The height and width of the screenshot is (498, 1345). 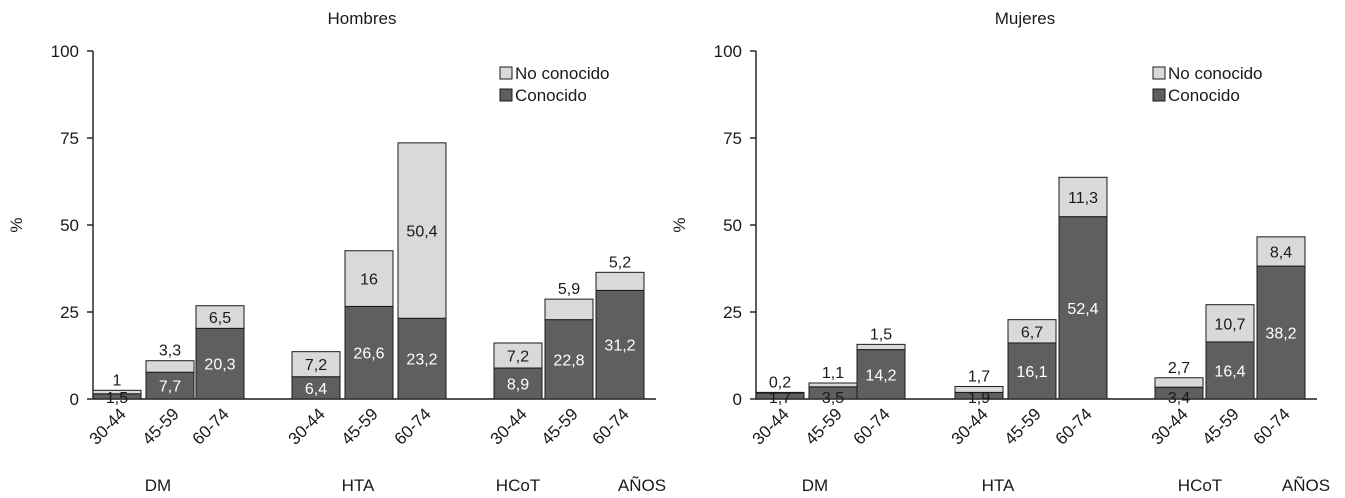 What do you see at coordinates (1179, 368) in the screenshot?
I see `data-label-no-conocido: 2,7` at bounding box center [1179, 368].